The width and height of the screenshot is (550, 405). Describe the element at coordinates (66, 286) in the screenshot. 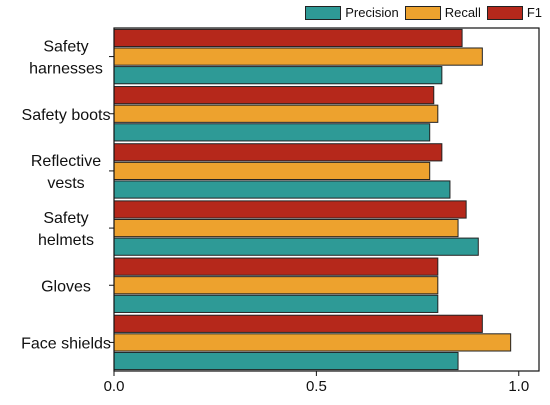

I see `category-label-4: Gloves` at that location.